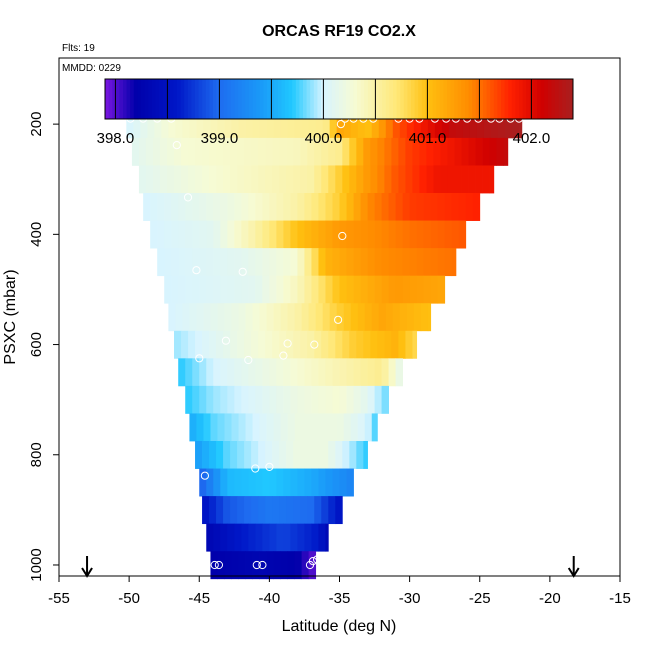 This screenshot has height=650, width=650. What do you see at coordinates (91, 68) in the screenshot?
I see `date-label: MMDD: 0229` at bounding box center [91, 68].